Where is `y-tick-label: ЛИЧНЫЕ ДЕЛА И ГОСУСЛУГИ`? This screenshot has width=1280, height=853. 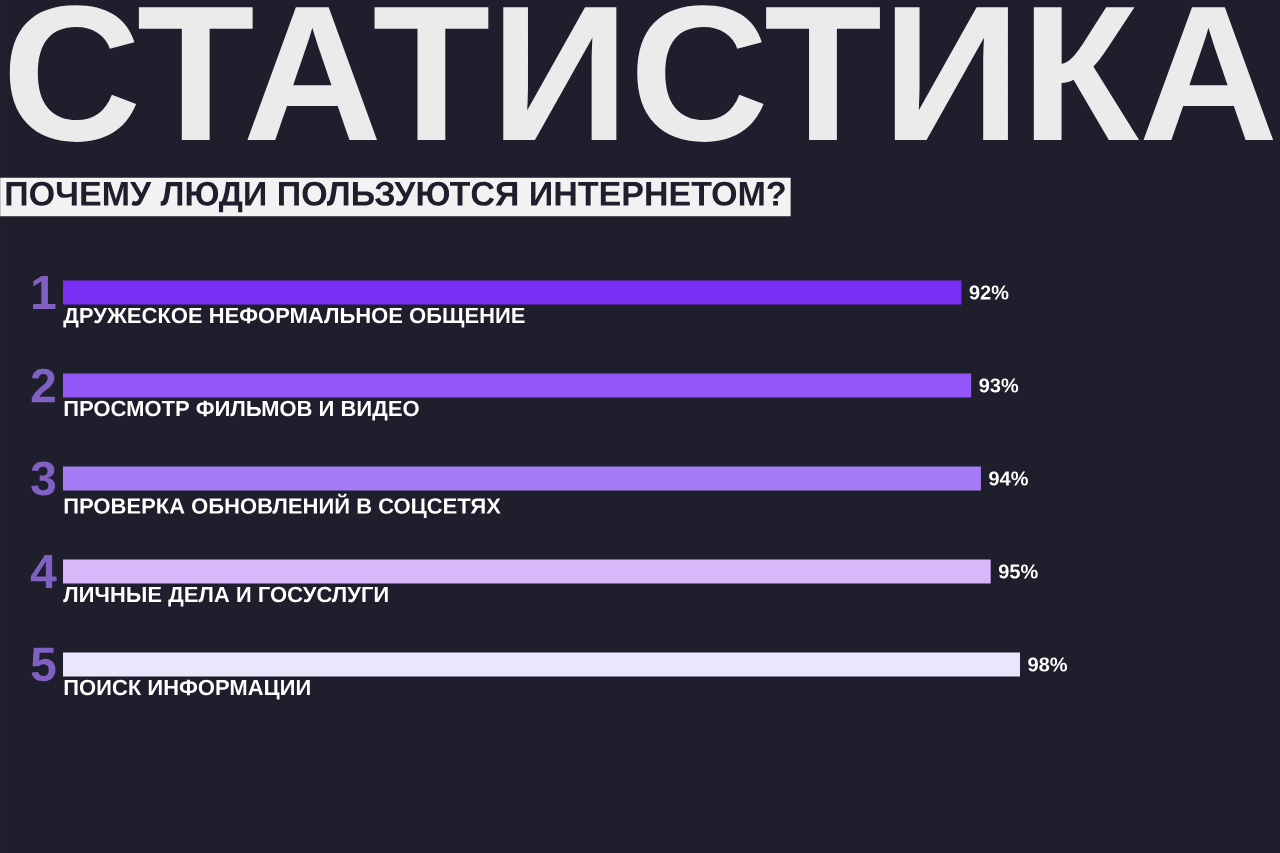
y-tick-label: ЛИЧНЫЕ ДЕЛА И ГОСУСЛУГИ is located at coordinates (225, 596).